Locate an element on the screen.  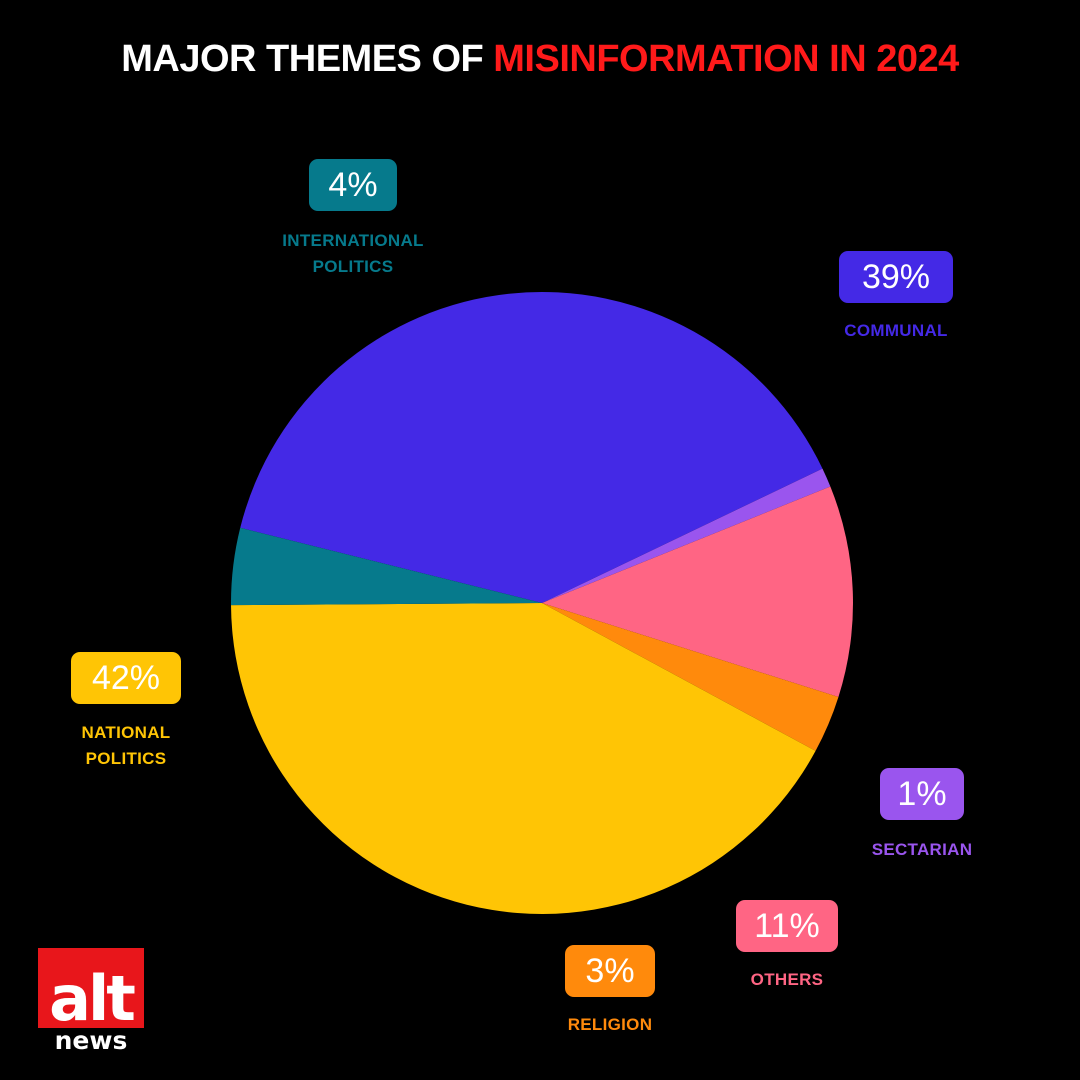
title-part-1: MAJOR THEMES OF is located at coordinates (307, 59).